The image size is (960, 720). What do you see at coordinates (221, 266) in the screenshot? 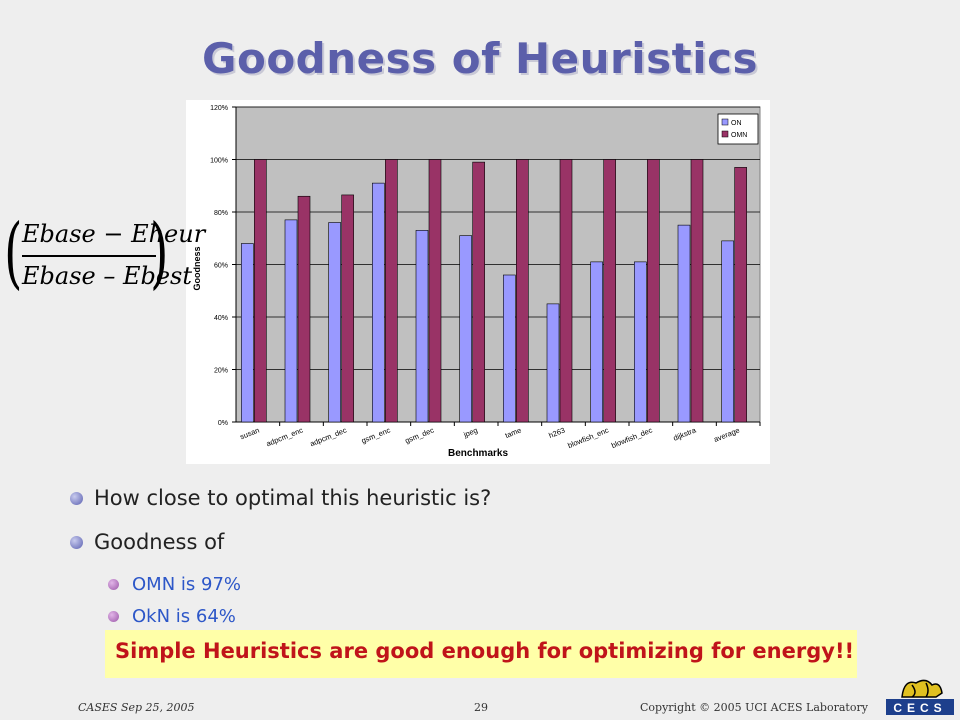
I see `y-tick-label: 60%` at bounding box center [221, 266].